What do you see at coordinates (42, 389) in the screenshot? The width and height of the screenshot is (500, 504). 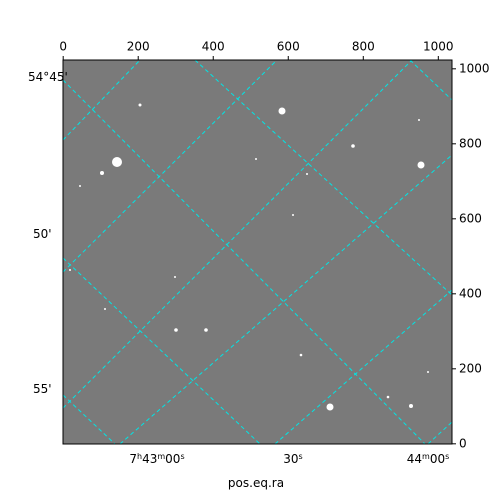 I see `dec-tick-label: 55'` at bounding box center [42, 389].